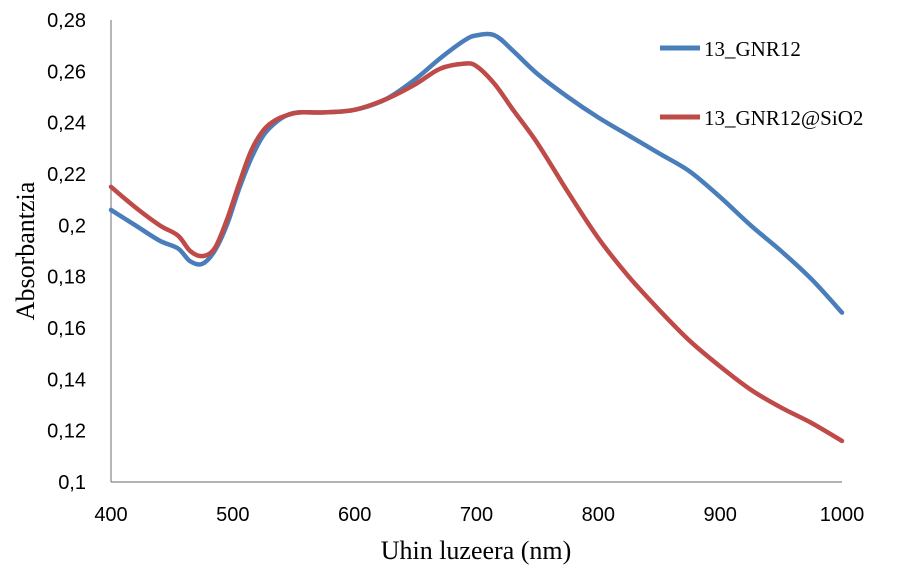 This screenshot has width=921, height=569. What do you see at coordinates (66, 380) in the screenshot?
I see `y-tick-label: 0,14` at bounding box center [66, 380].